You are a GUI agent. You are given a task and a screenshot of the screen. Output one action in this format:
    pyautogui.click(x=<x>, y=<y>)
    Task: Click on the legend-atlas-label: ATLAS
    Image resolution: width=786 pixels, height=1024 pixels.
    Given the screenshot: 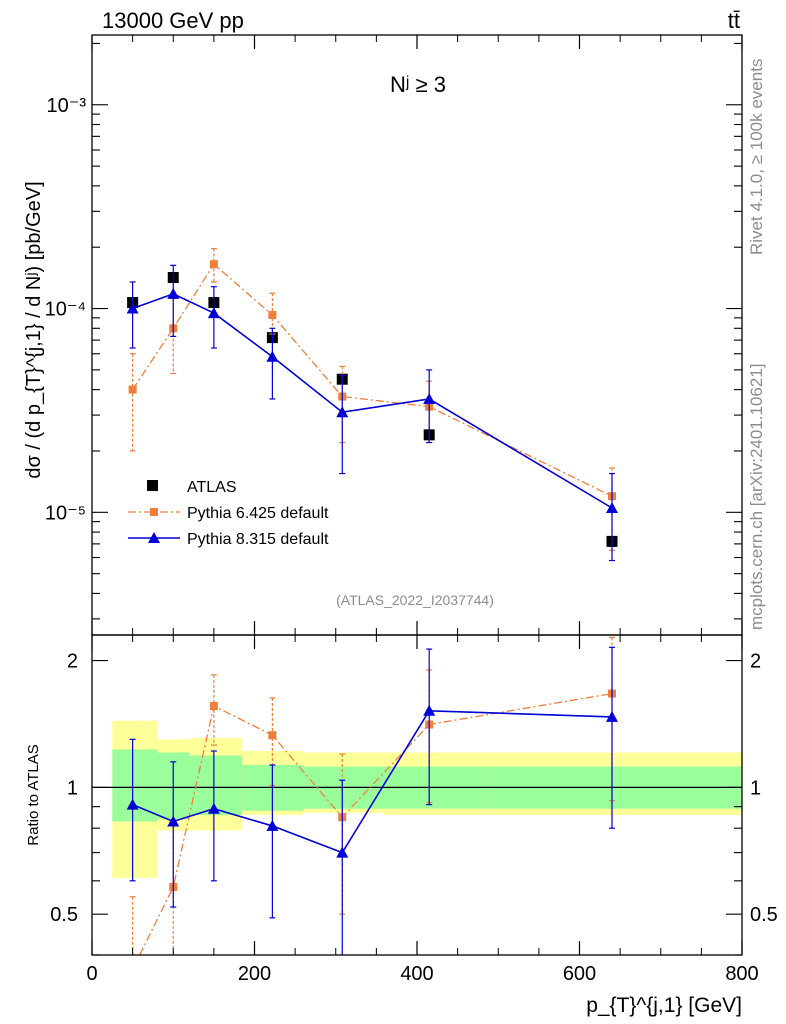 What is the action you would take?
    pyautogui.click(x=212, y=487)
    